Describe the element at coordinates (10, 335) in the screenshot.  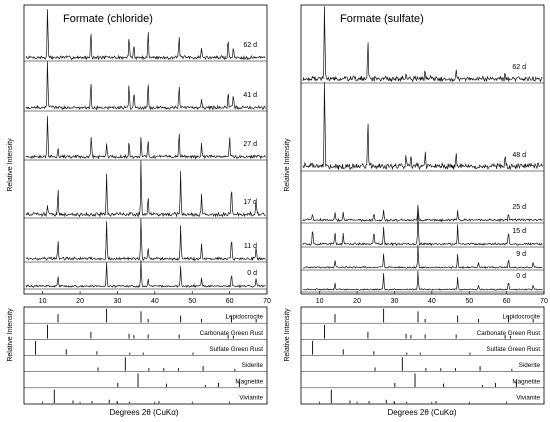
I see `left-ref-ylabel: Relative Intensity` at that location.